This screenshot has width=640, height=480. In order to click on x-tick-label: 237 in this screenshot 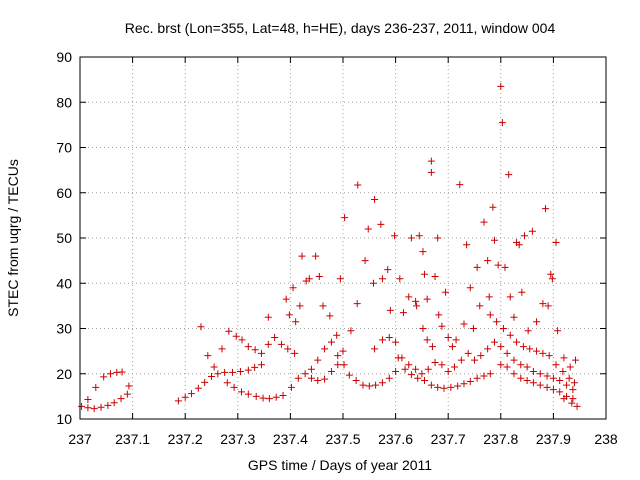, I will do `click(80, 439)`.